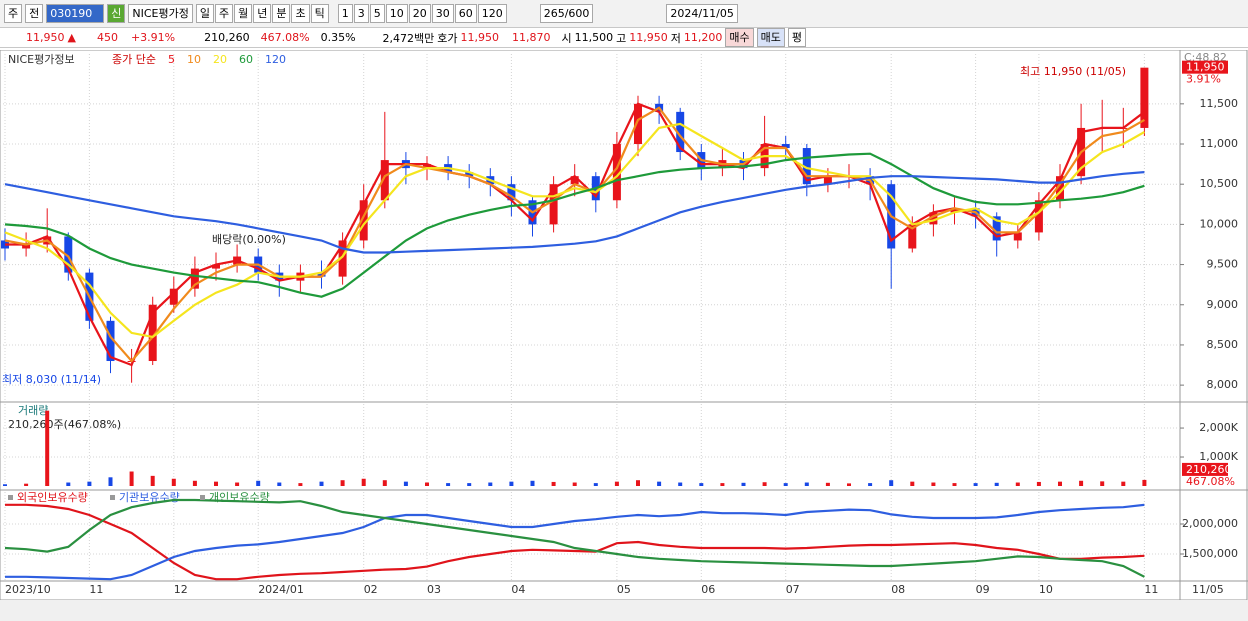 This screenshot has width=1248, height=621. What do you see at coordinates (566, 13) in the screenshot?
I see `count: 265/600` at bounding box center [566, 13].